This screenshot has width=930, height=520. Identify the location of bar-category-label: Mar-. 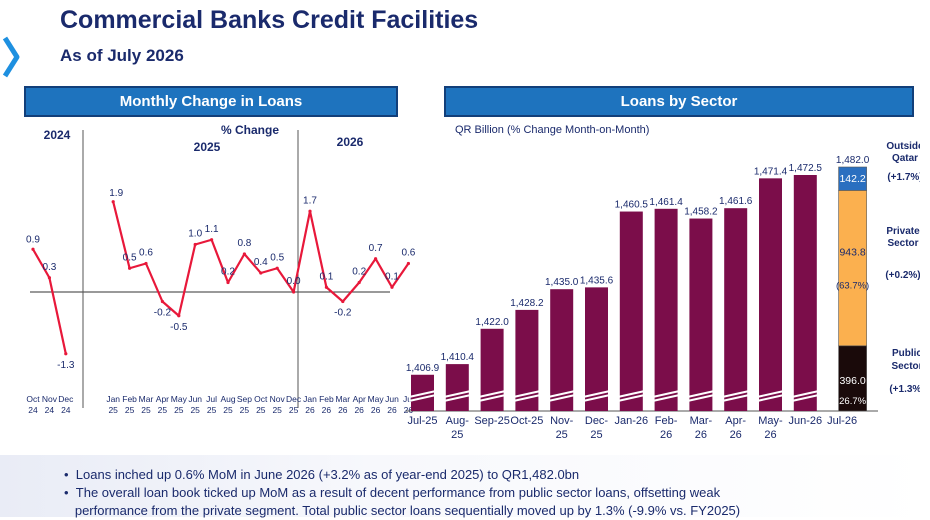
(701, 421).